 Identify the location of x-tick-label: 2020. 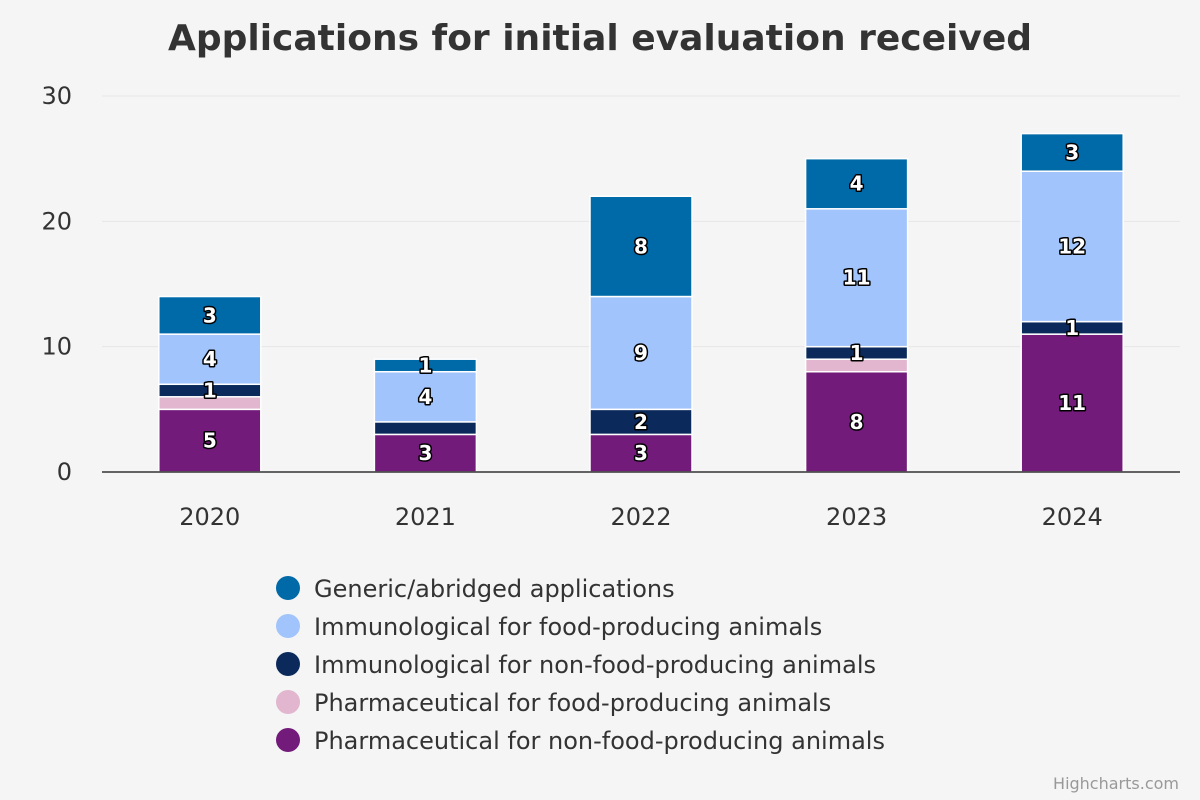
(209, 517).